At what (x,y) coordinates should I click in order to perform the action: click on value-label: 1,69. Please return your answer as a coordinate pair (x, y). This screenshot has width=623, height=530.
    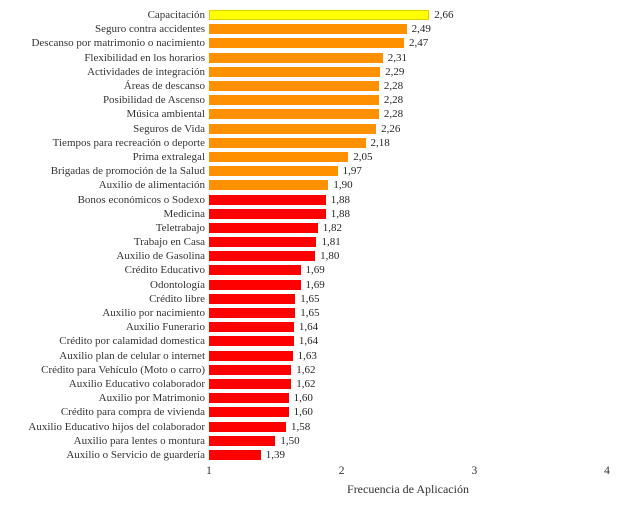
    Looking at the image, I should click on (315, 284).